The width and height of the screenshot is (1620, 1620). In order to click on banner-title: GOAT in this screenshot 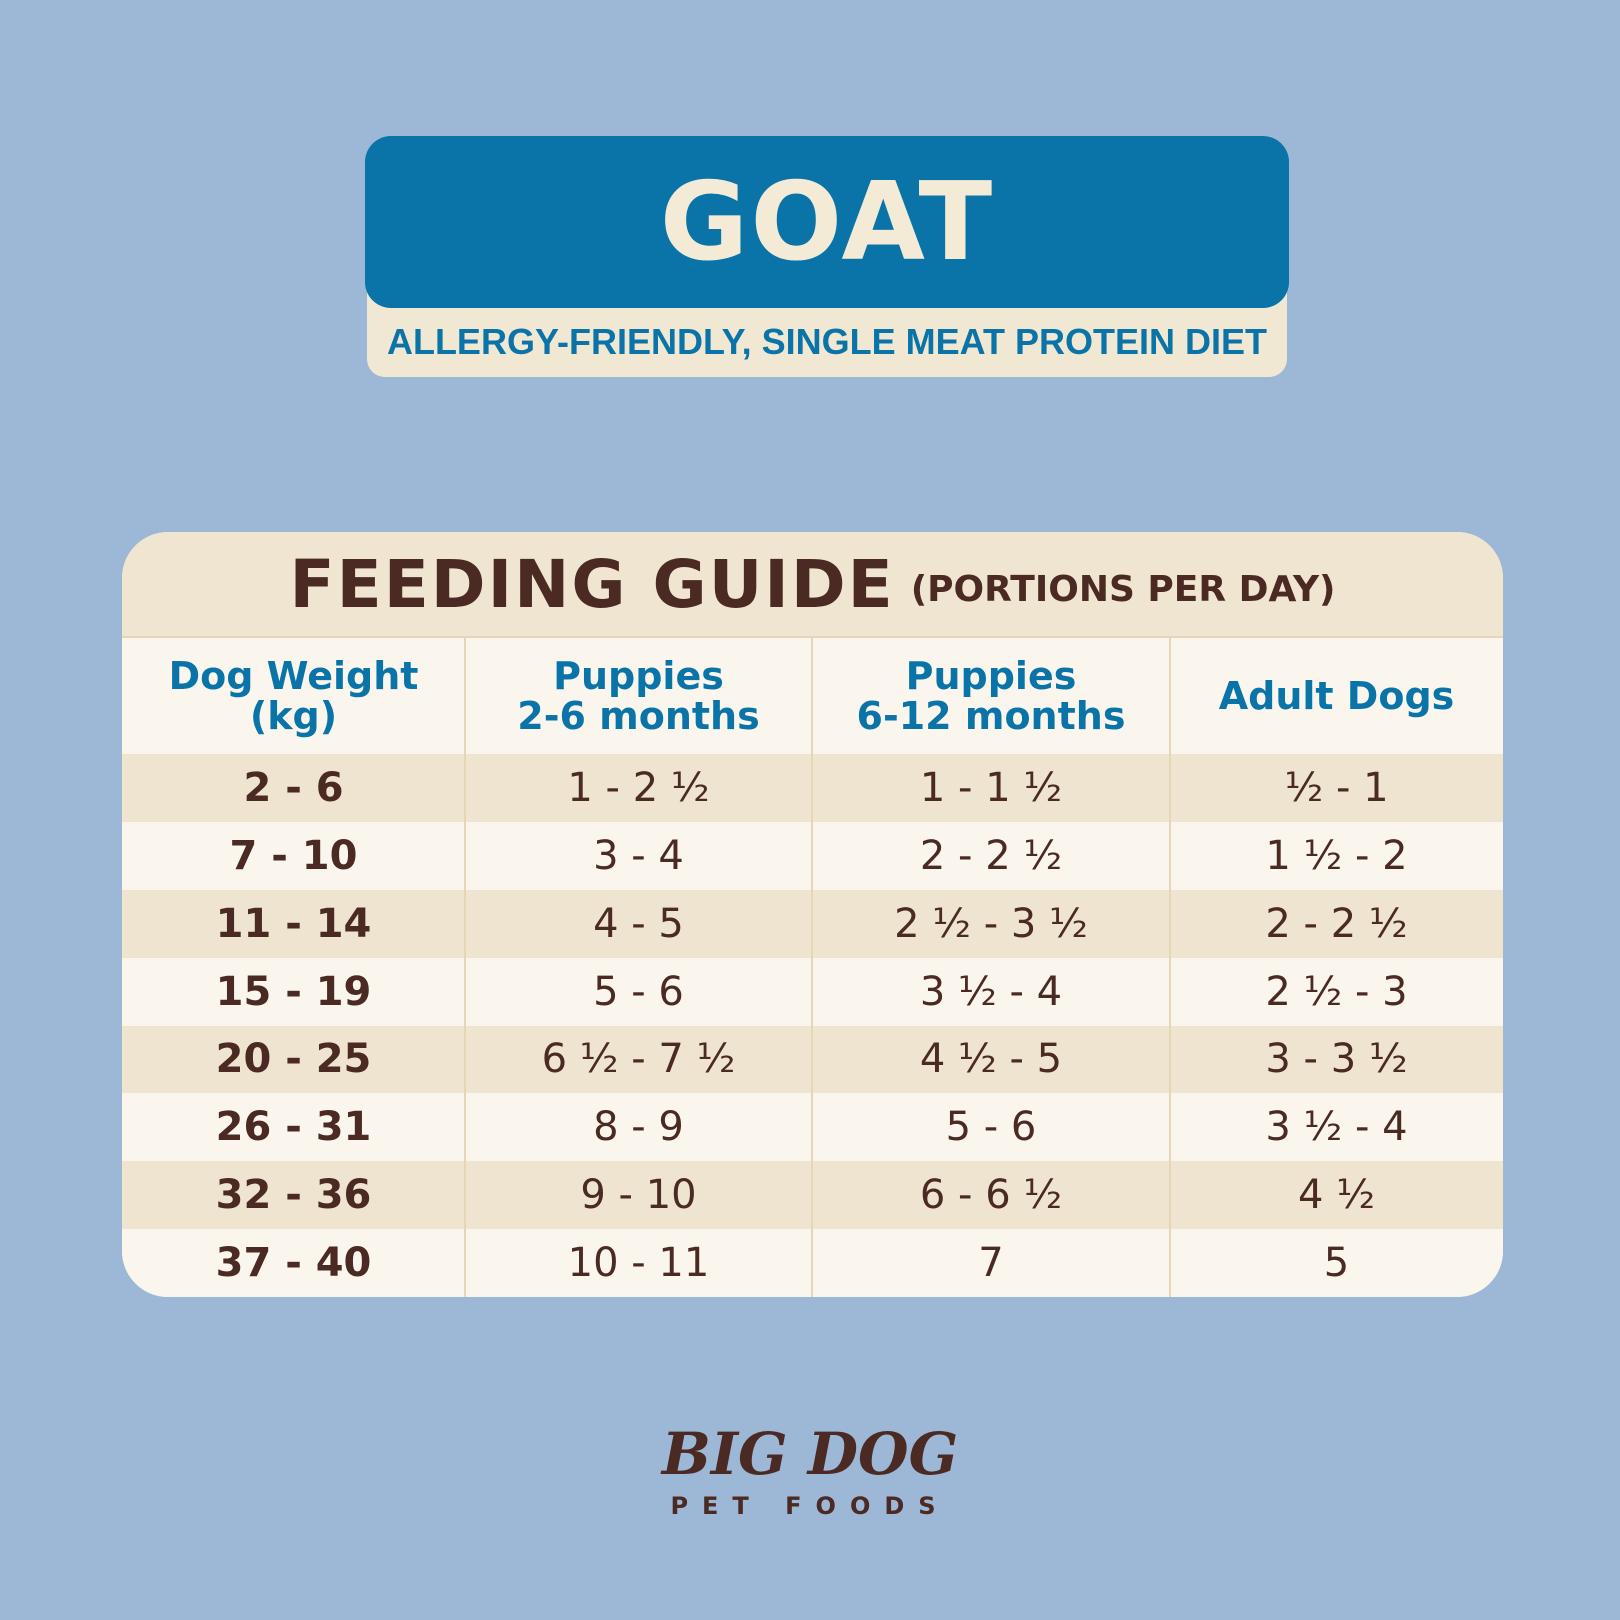, I will do `click(827, 222)`.